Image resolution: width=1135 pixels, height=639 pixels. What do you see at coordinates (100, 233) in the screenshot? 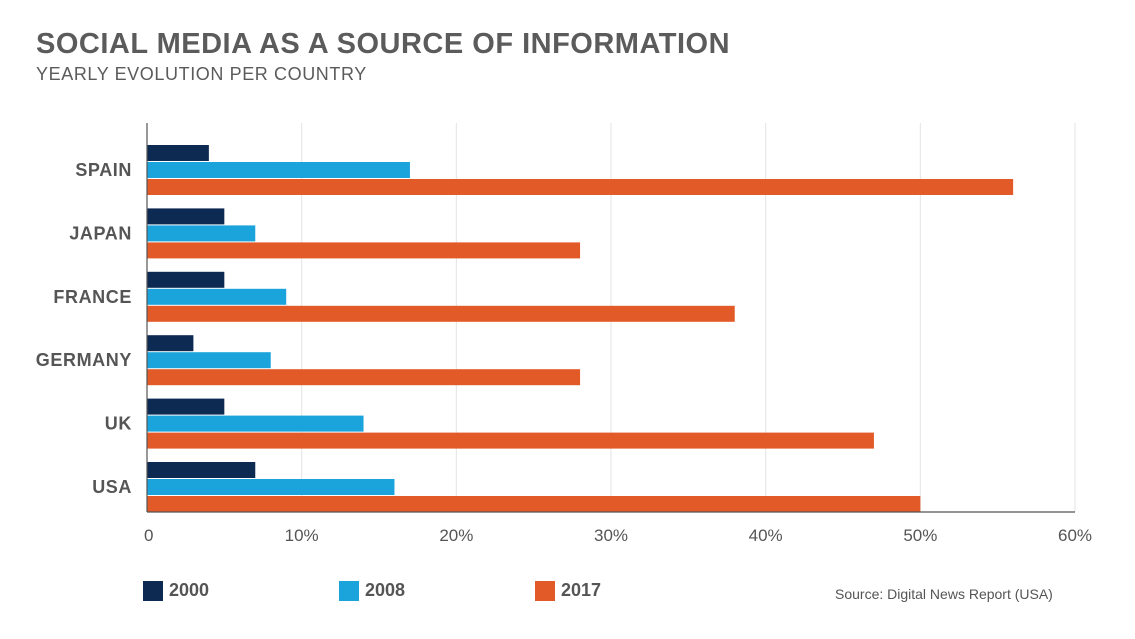
I see `category-label-japan: JAPAN` at bounding box center [100, 233].